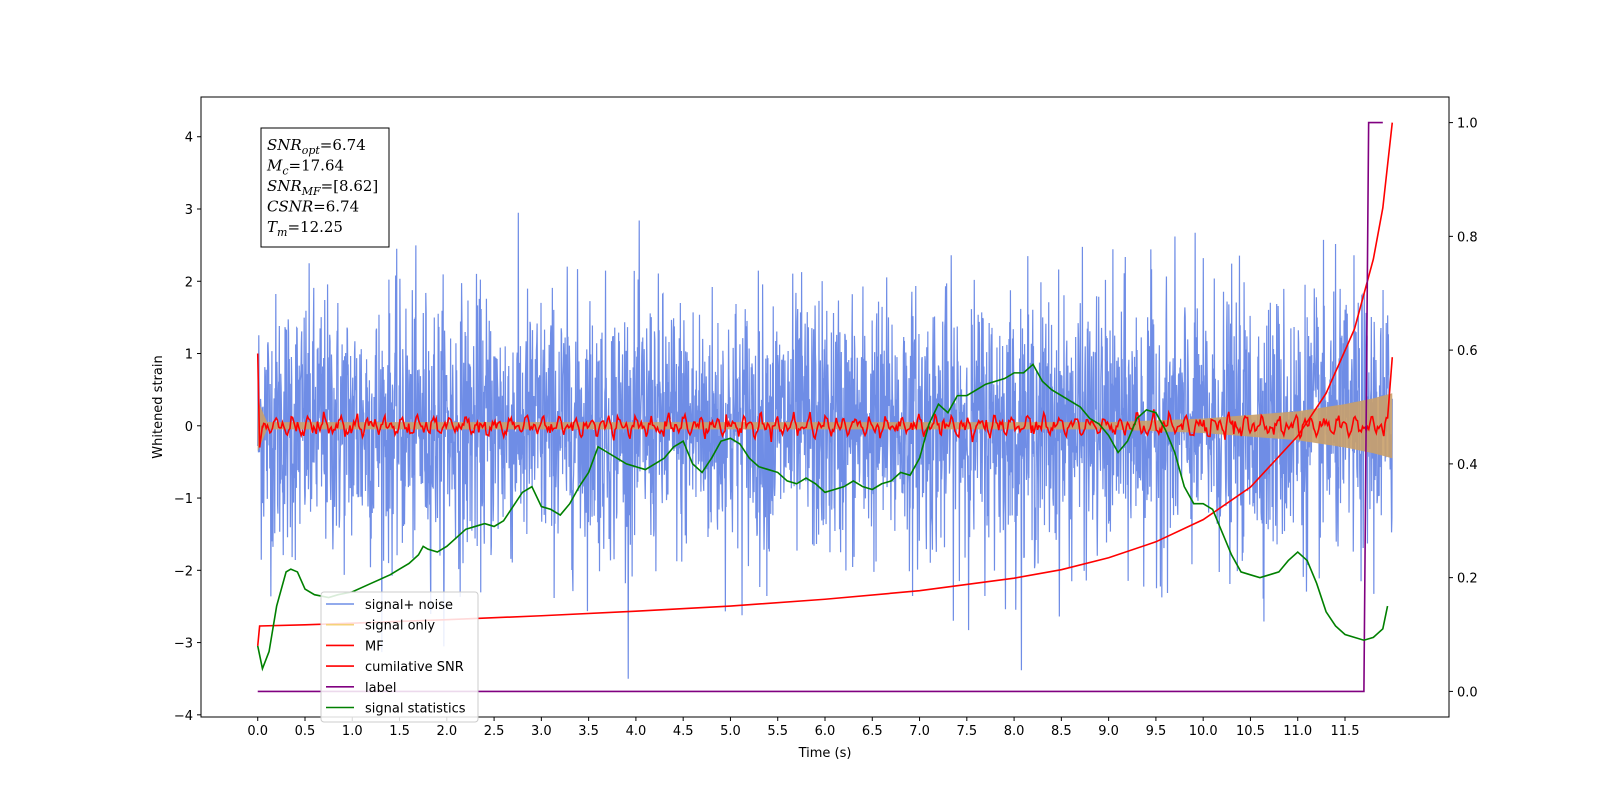  I want to click on y2-tick-label: 0.0, so click(1467, 692).